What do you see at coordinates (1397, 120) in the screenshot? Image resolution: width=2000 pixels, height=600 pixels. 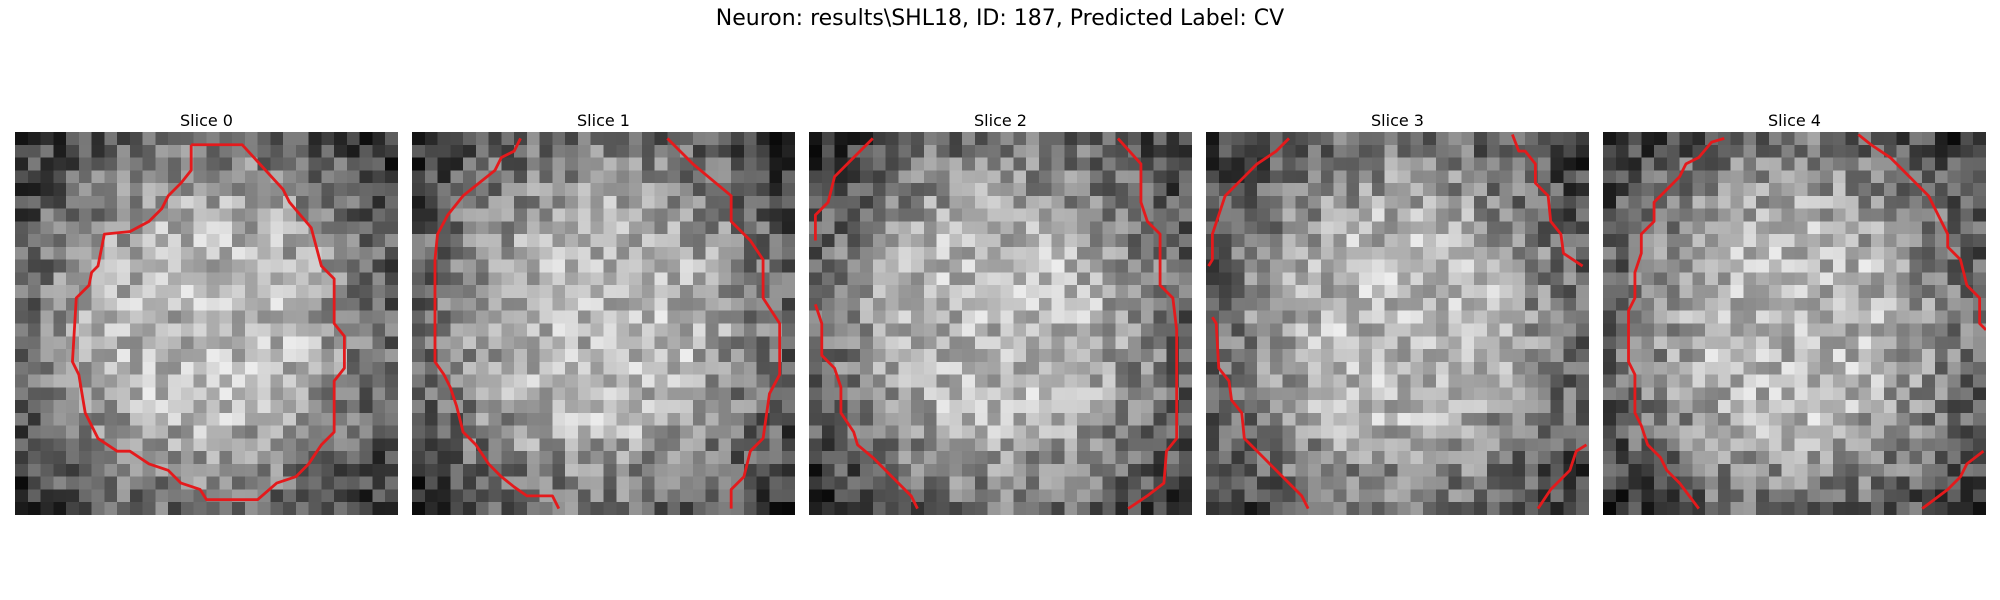 I see `slice-title-3: Slice 3` at bounding box center [1397, 120].